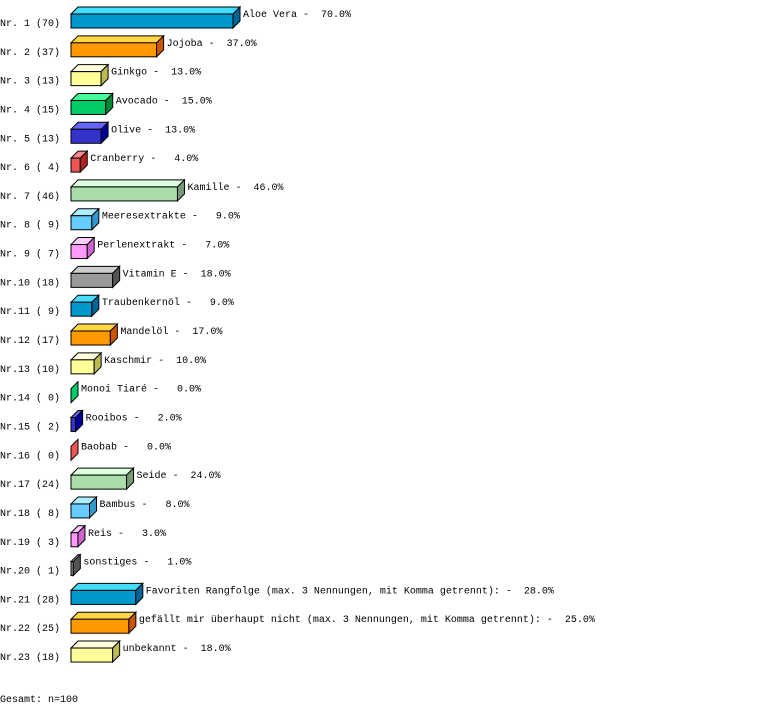 This screenshot has width=759, height=715. I want to click on value-label: sonstiges - 1.0%, so click(137, 563).